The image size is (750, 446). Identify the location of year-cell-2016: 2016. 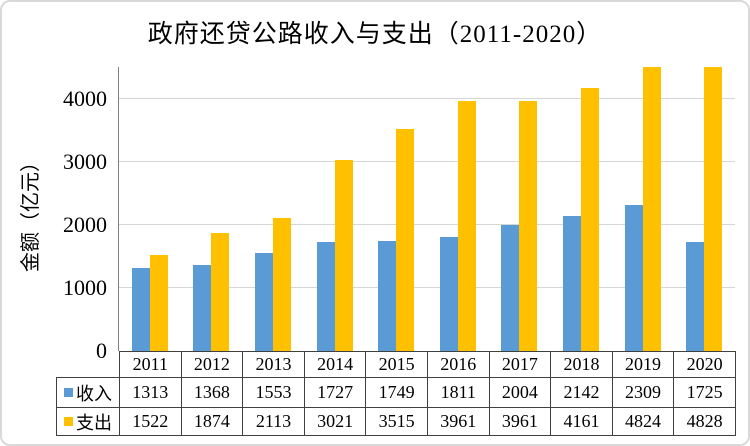
(458, 364).